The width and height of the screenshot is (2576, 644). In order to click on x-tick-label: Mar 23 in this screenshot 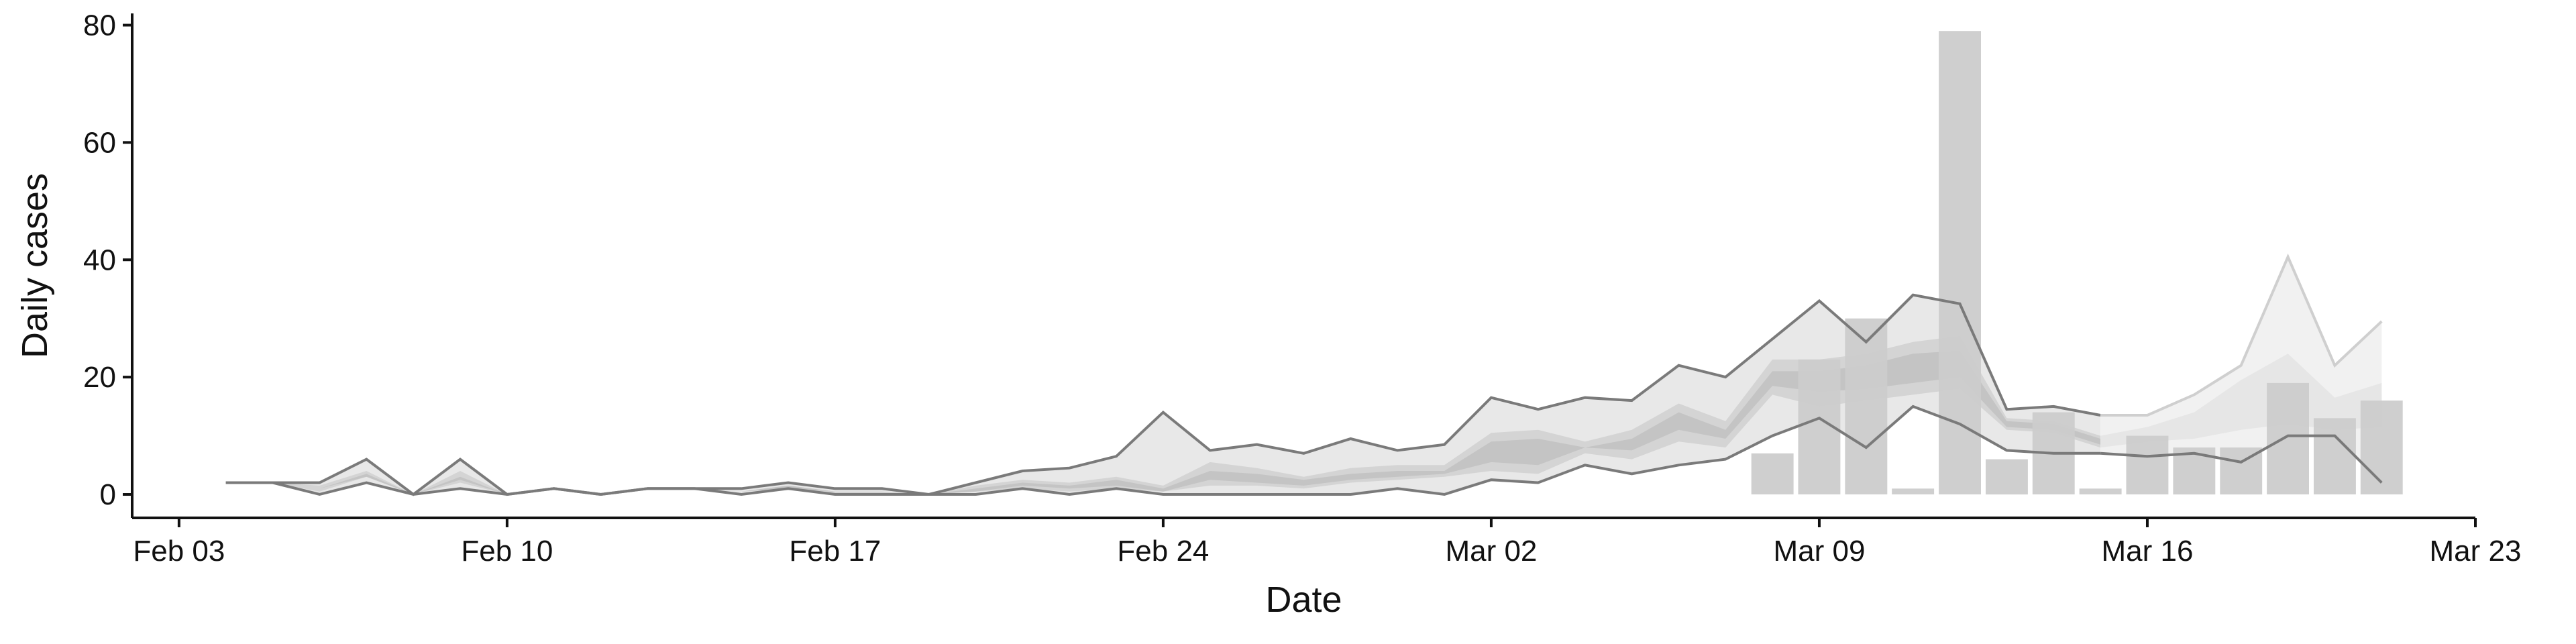, I will do `click(2476, 551)`.